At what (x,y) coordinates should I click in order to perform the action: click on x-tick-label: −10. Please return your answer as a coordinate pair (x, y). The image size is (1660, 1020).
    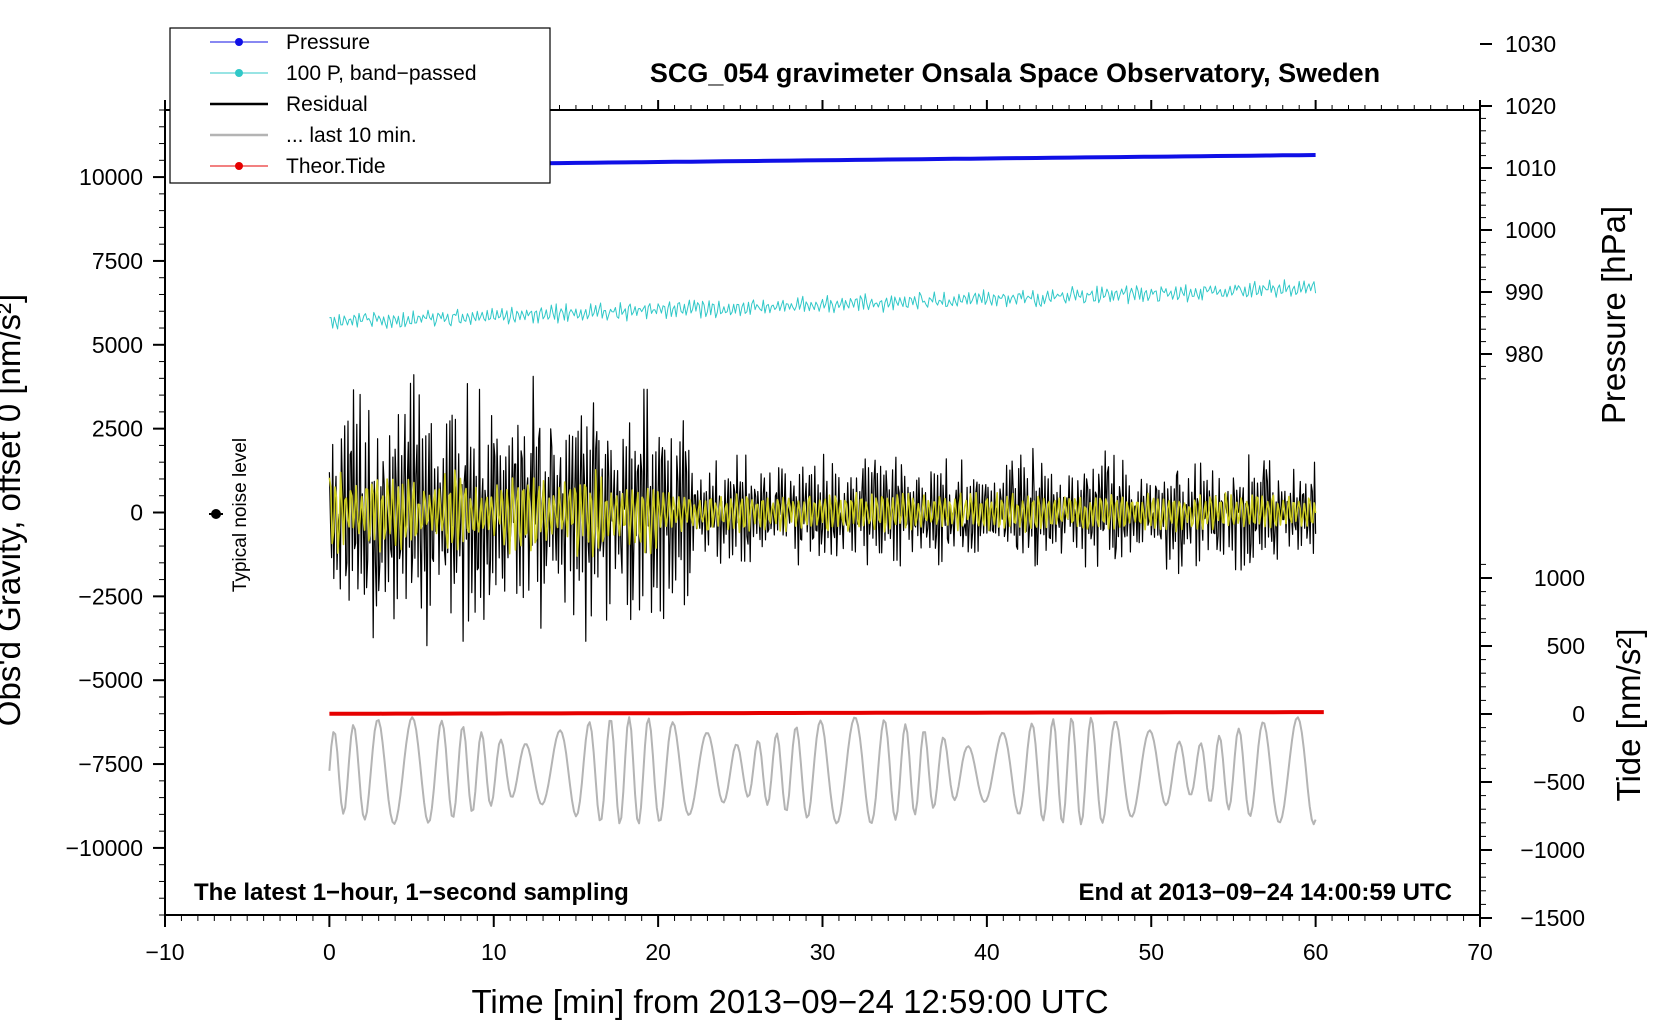
    Looking at the image, I should click on (164, 952).